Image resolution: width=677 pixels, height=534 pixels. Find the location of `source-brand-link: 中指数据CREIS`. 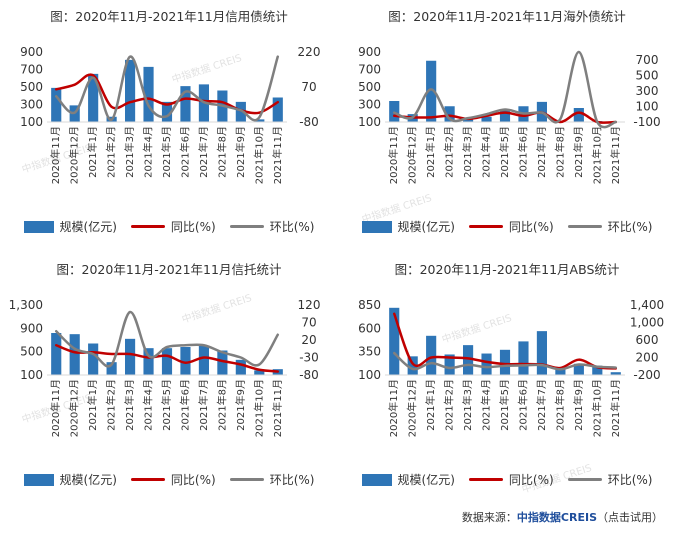

source-brand-link: 中指数据CREIS is located at coordinates (556, 517).